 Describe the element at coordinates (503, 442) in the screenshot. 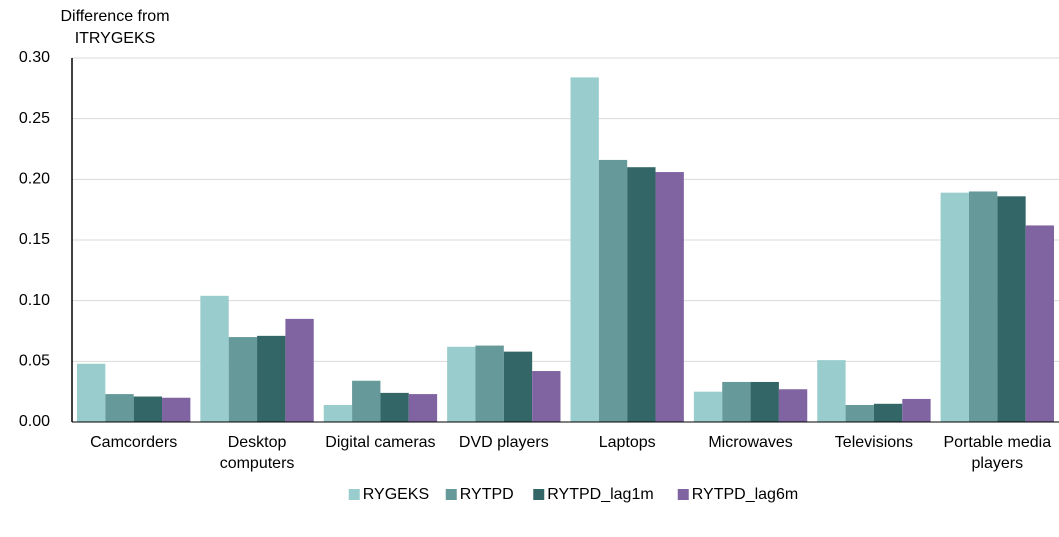

I see `x-tick-label: DVD players` at that location.